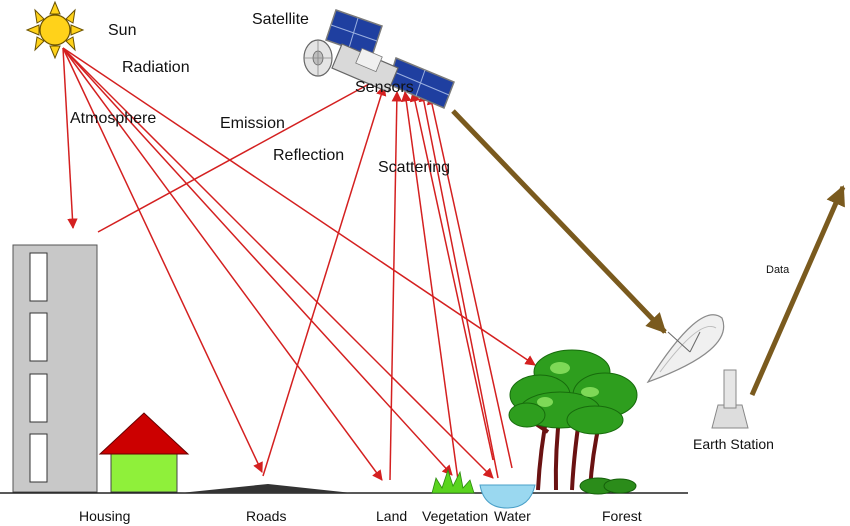 The width and height of the screenshot is (850, 526). What do you see at coordinates (113, 118) in the screenshot?
I see `atmosphere-label: Atmosphere` at bounding box center [113, 118].